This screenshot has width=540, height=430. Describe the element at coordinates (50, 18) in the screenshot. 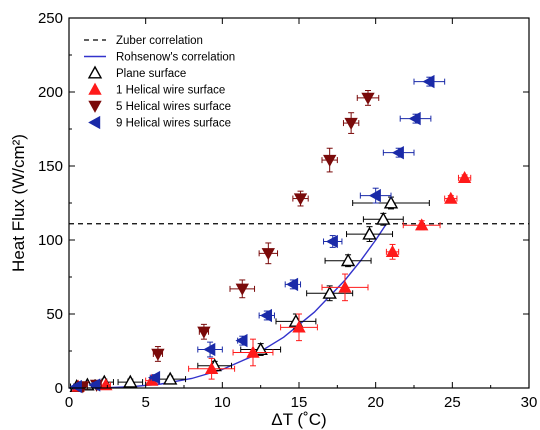

I see `y-tick-label: 250` at that location.